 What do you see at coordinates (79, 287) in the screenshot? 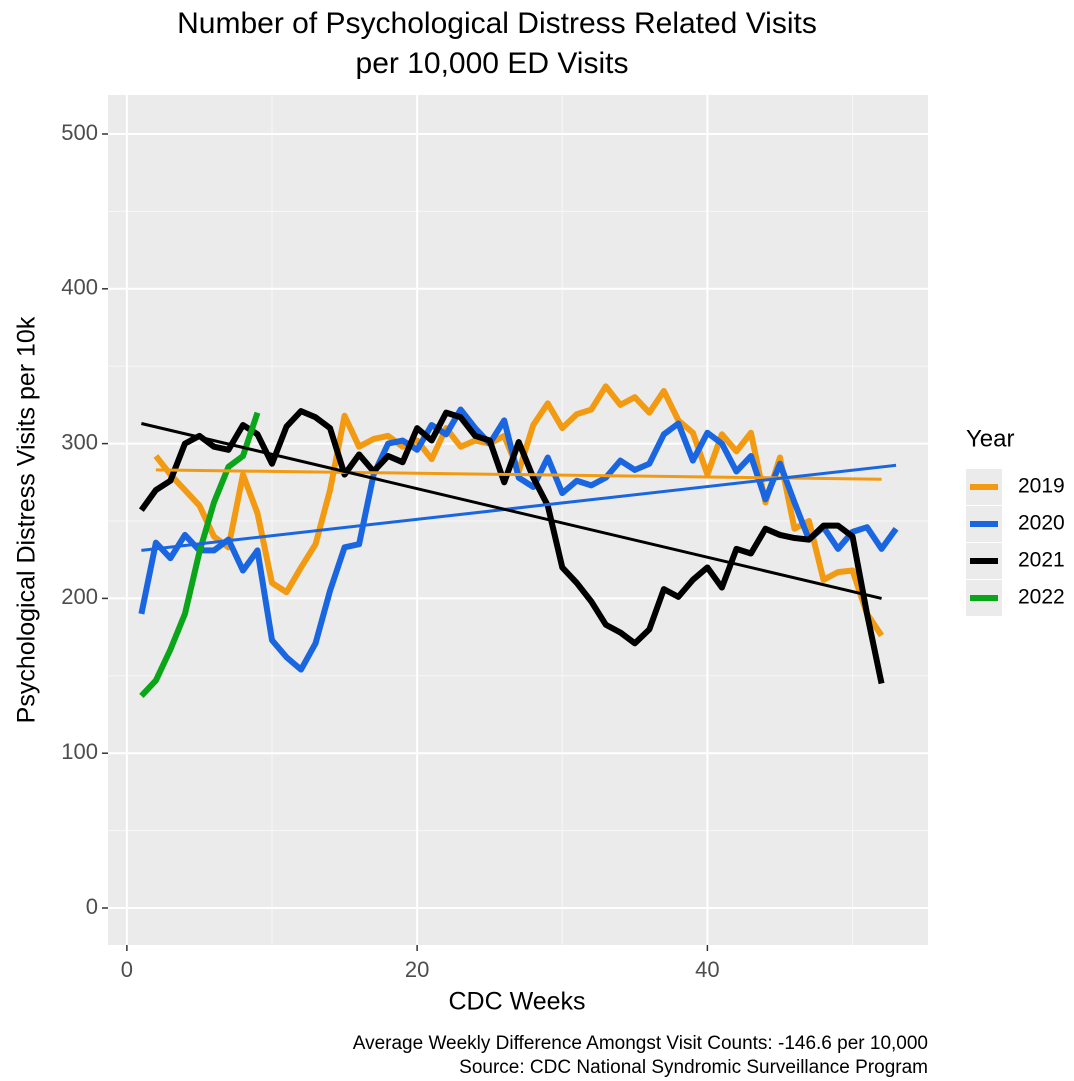
I see `y-tick-label: 400` at bounding box center [79, 287].